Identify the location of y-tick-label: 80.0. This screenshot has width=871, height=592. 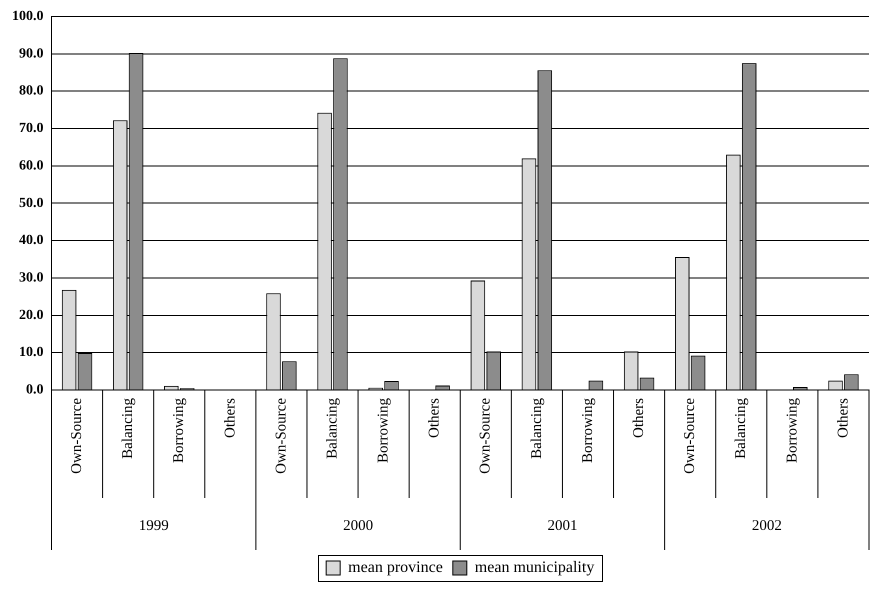
(31, 91).